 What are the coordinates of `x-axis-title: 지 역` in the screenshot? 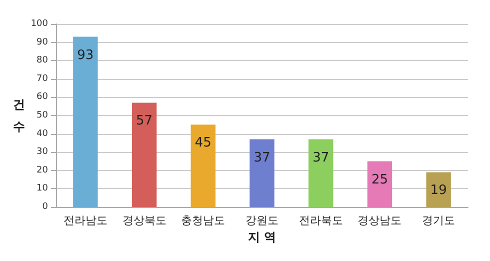 It's located at (262, 237).